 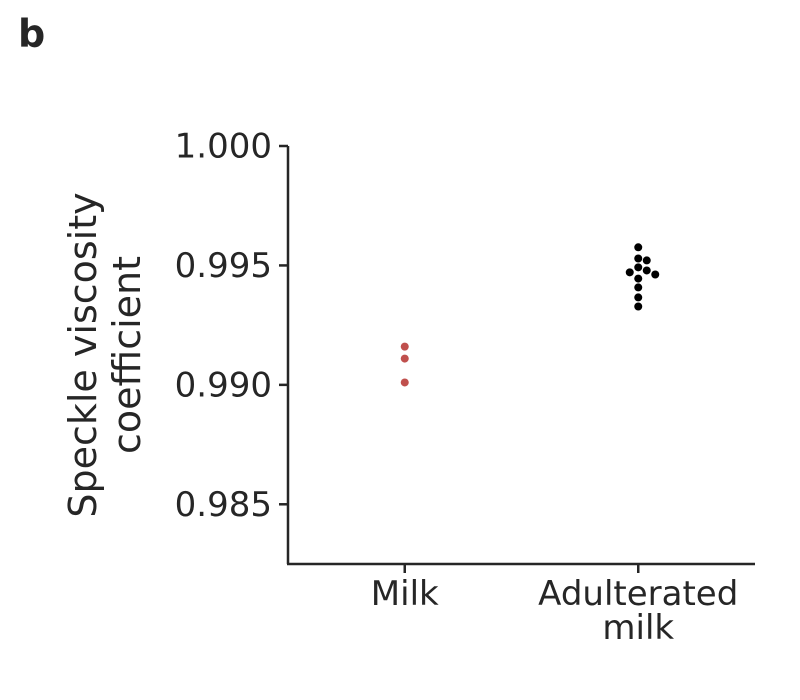 What do you see at coordinates (31, 34) in the screenshot?
I see `panel-label: b` at bounding box center [31, 34].